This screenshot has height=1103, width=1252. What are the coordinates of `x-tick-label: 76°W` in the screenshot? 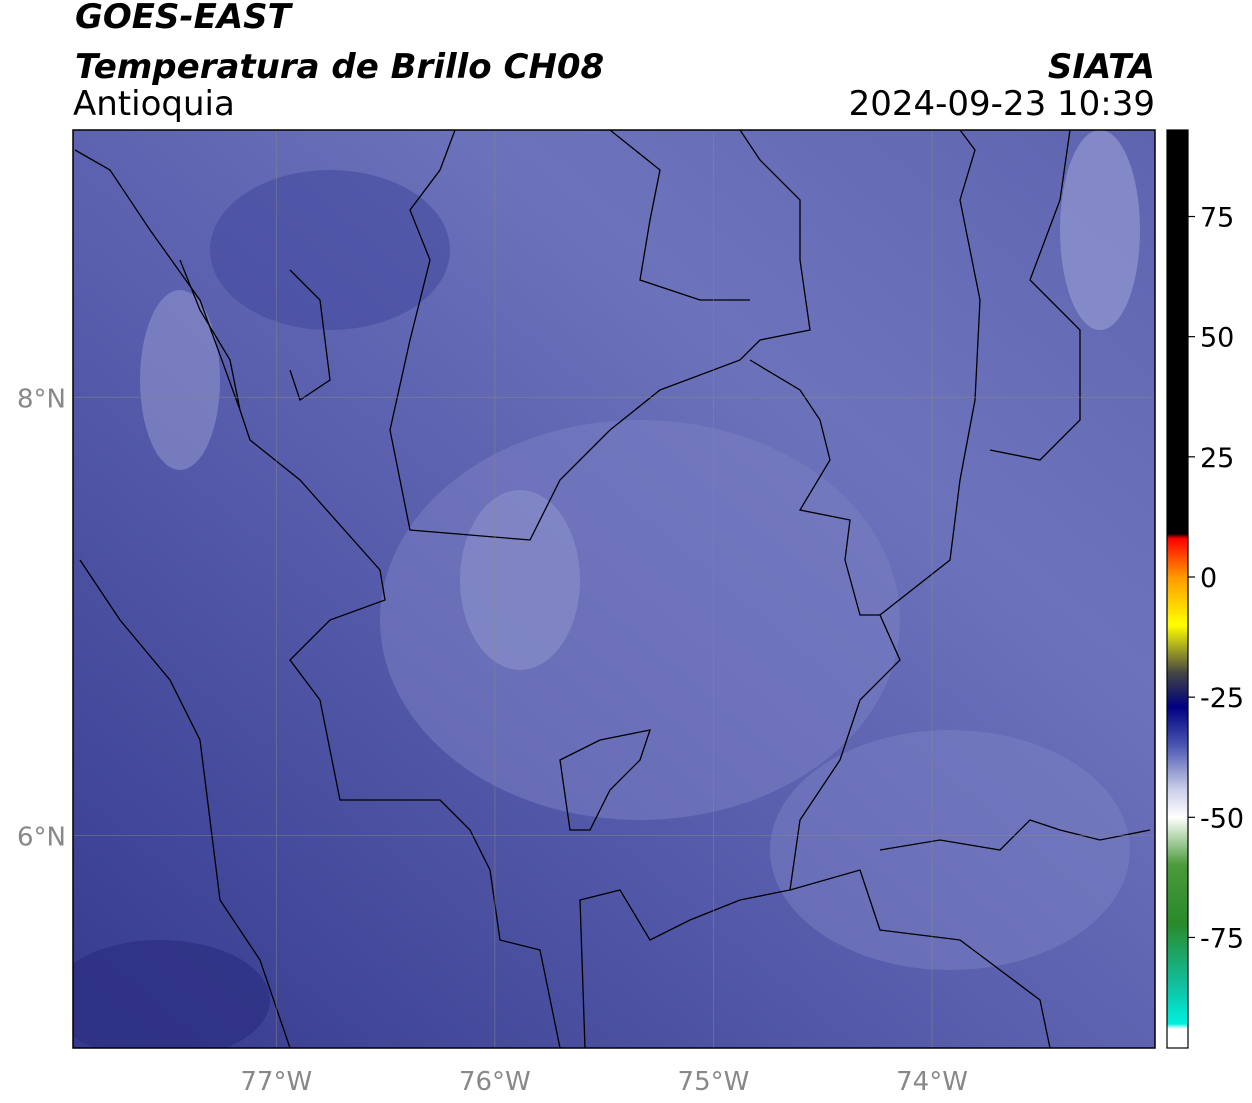 It's located at (495, 1082).